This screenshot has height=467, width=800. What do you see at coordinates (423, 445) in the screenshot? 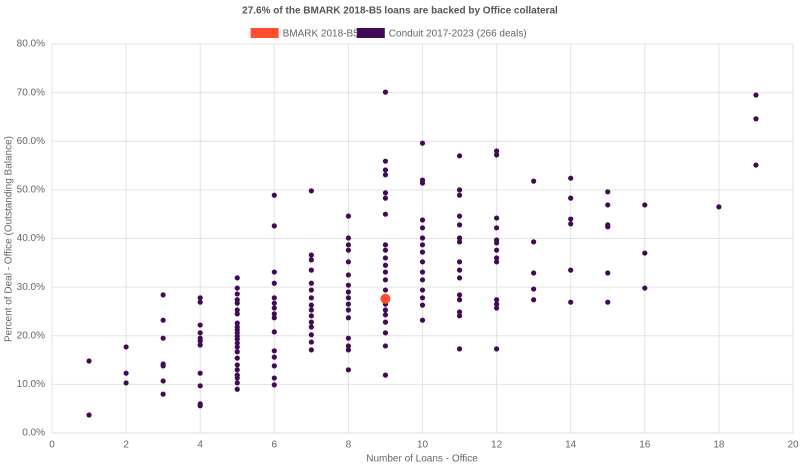
I see `x-tick-label: 10` at bounding box center [423, 445].